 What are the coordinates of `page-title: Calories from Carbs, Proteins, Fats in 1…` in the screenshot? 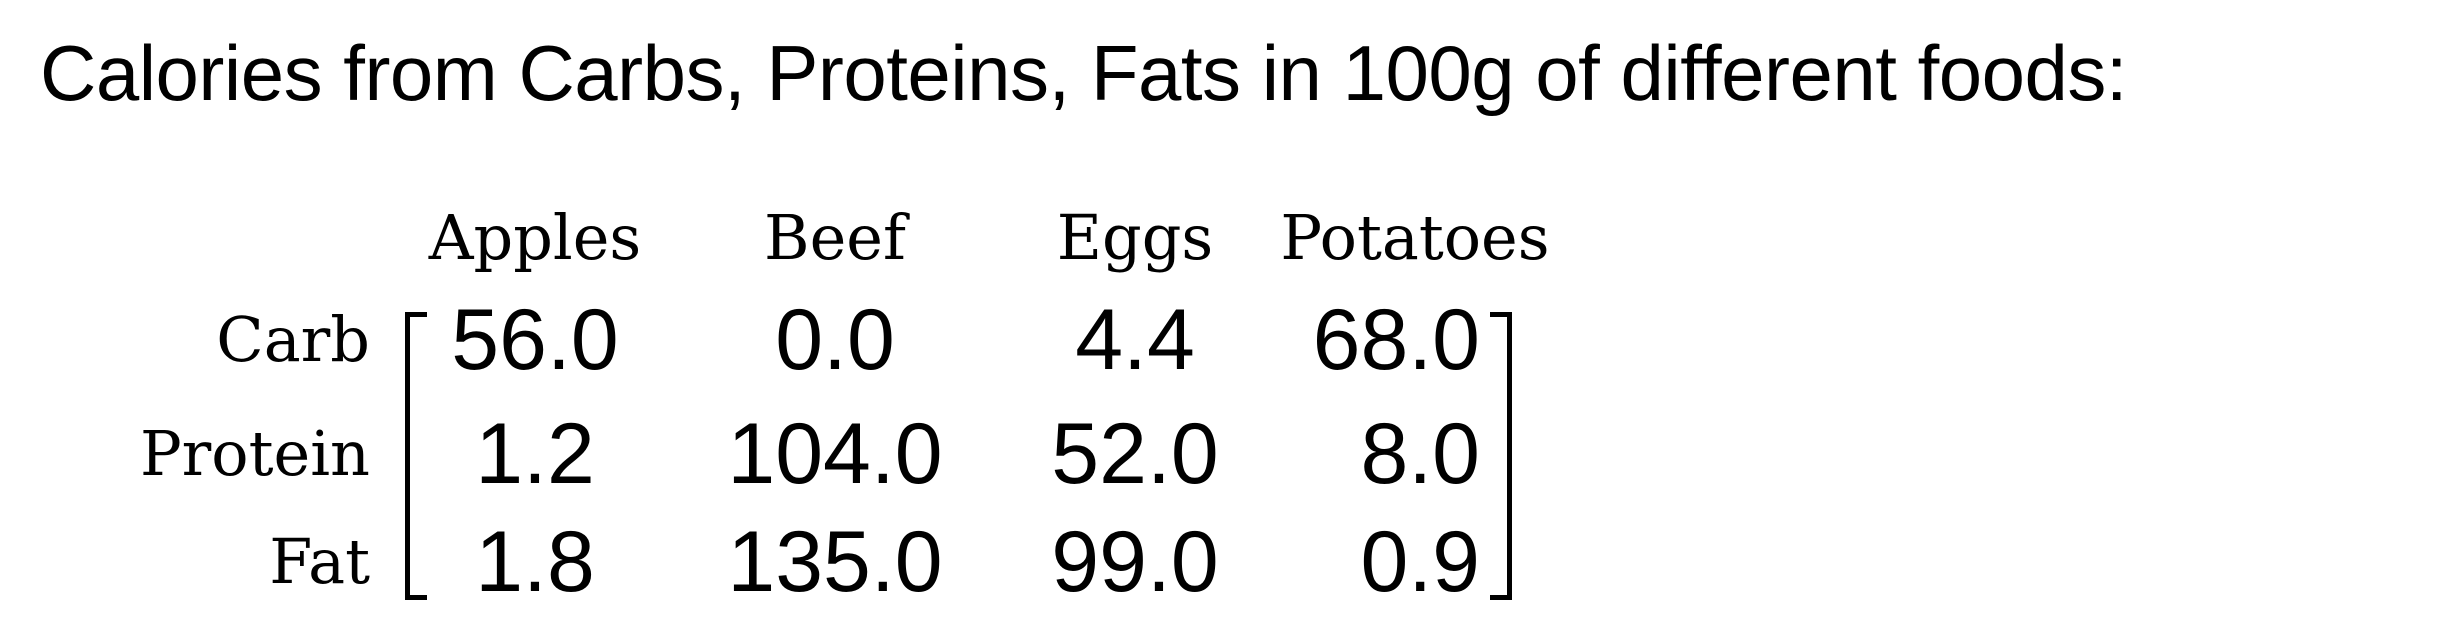 It's located at (1084, 73).